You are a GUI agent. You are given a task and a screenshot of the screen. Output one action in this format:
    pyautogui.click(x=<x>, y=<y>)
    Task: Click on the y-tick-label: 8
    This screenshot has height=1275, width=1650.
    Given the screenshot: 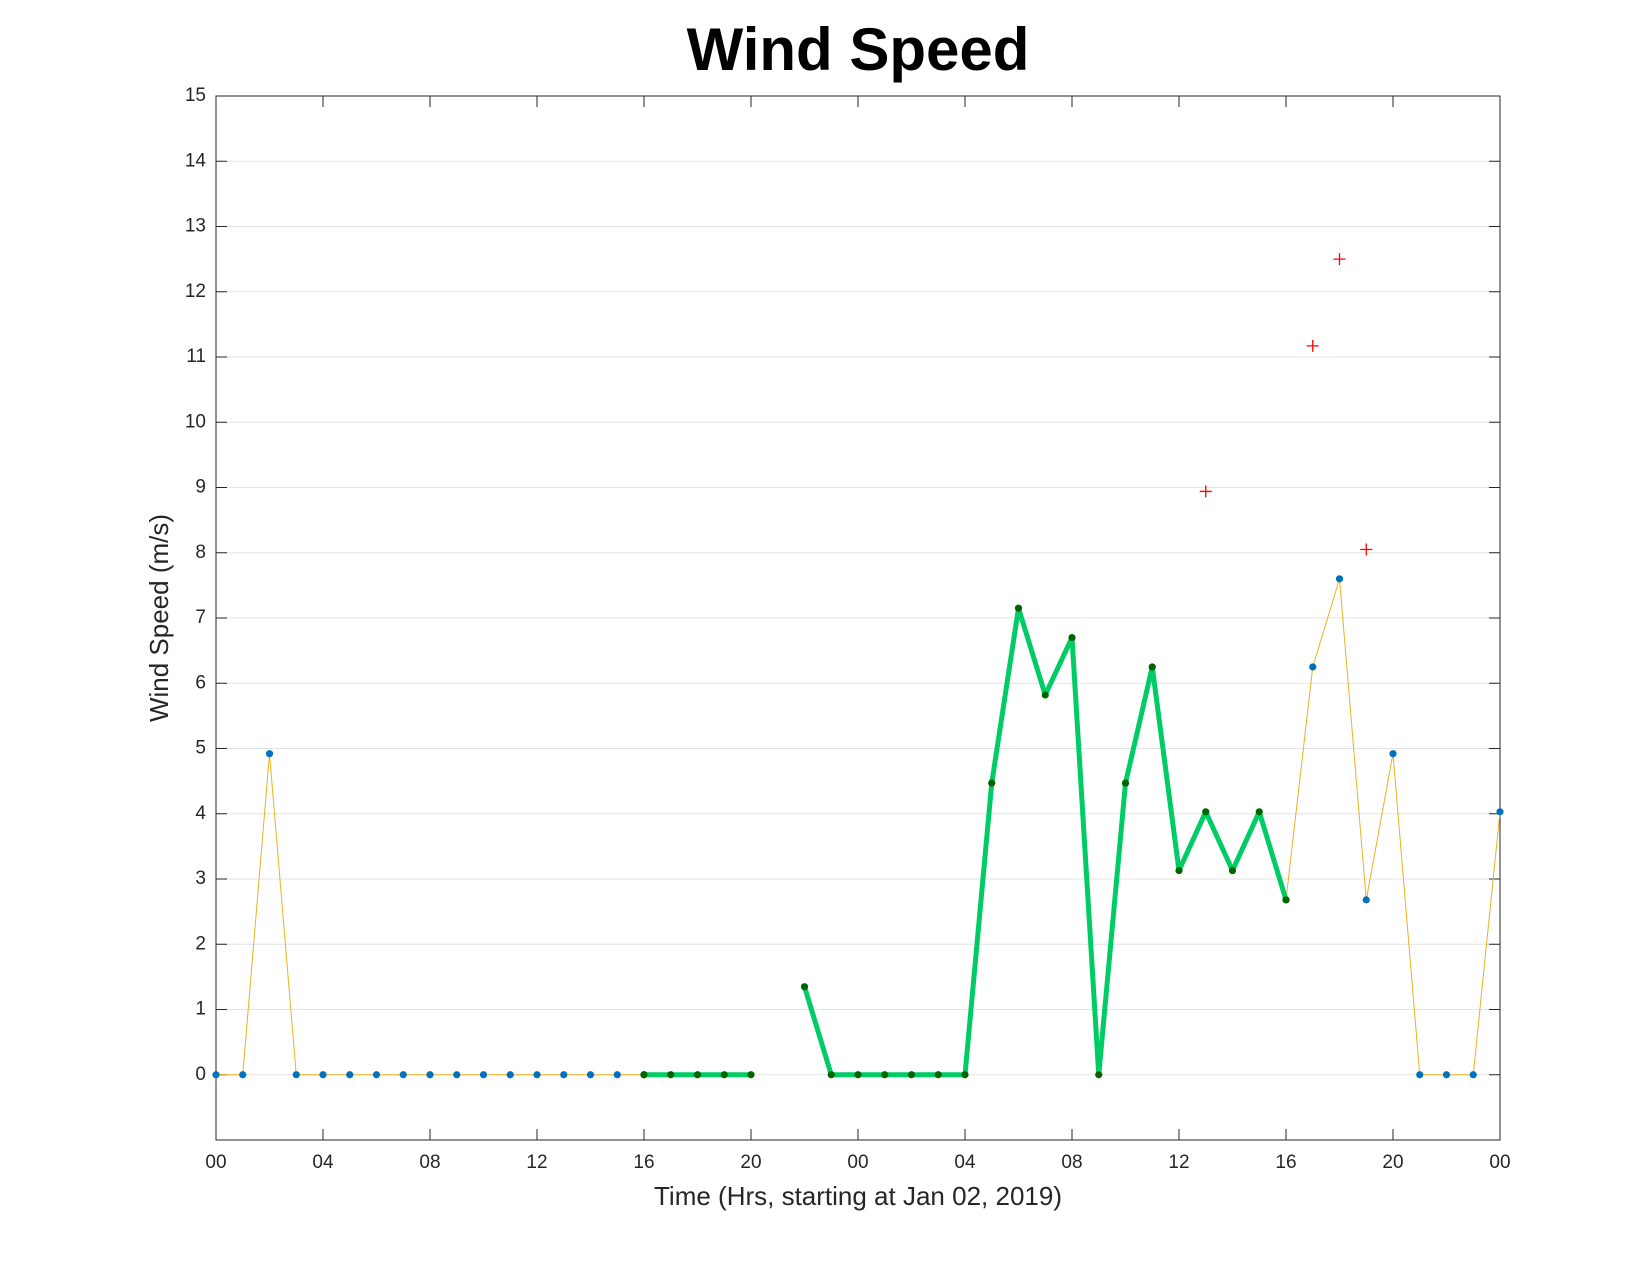 What is the action you would take?
    pyautogui.click(x=200, y=552)
    